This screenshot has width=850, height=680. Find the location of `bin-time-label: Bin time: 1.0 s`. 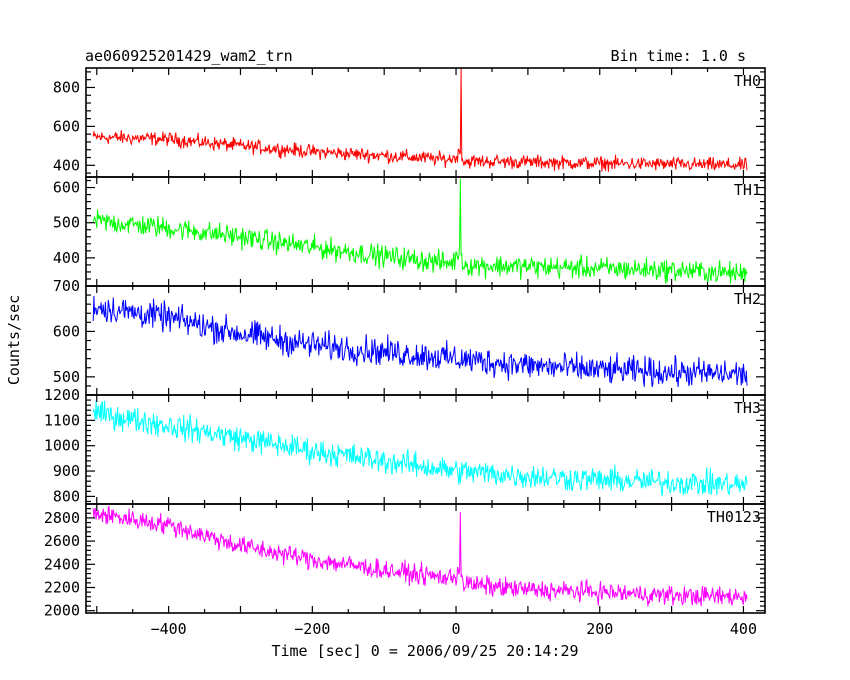

bin-time-label: Bin time: 1.0 s is located at coordinates (678, 56).